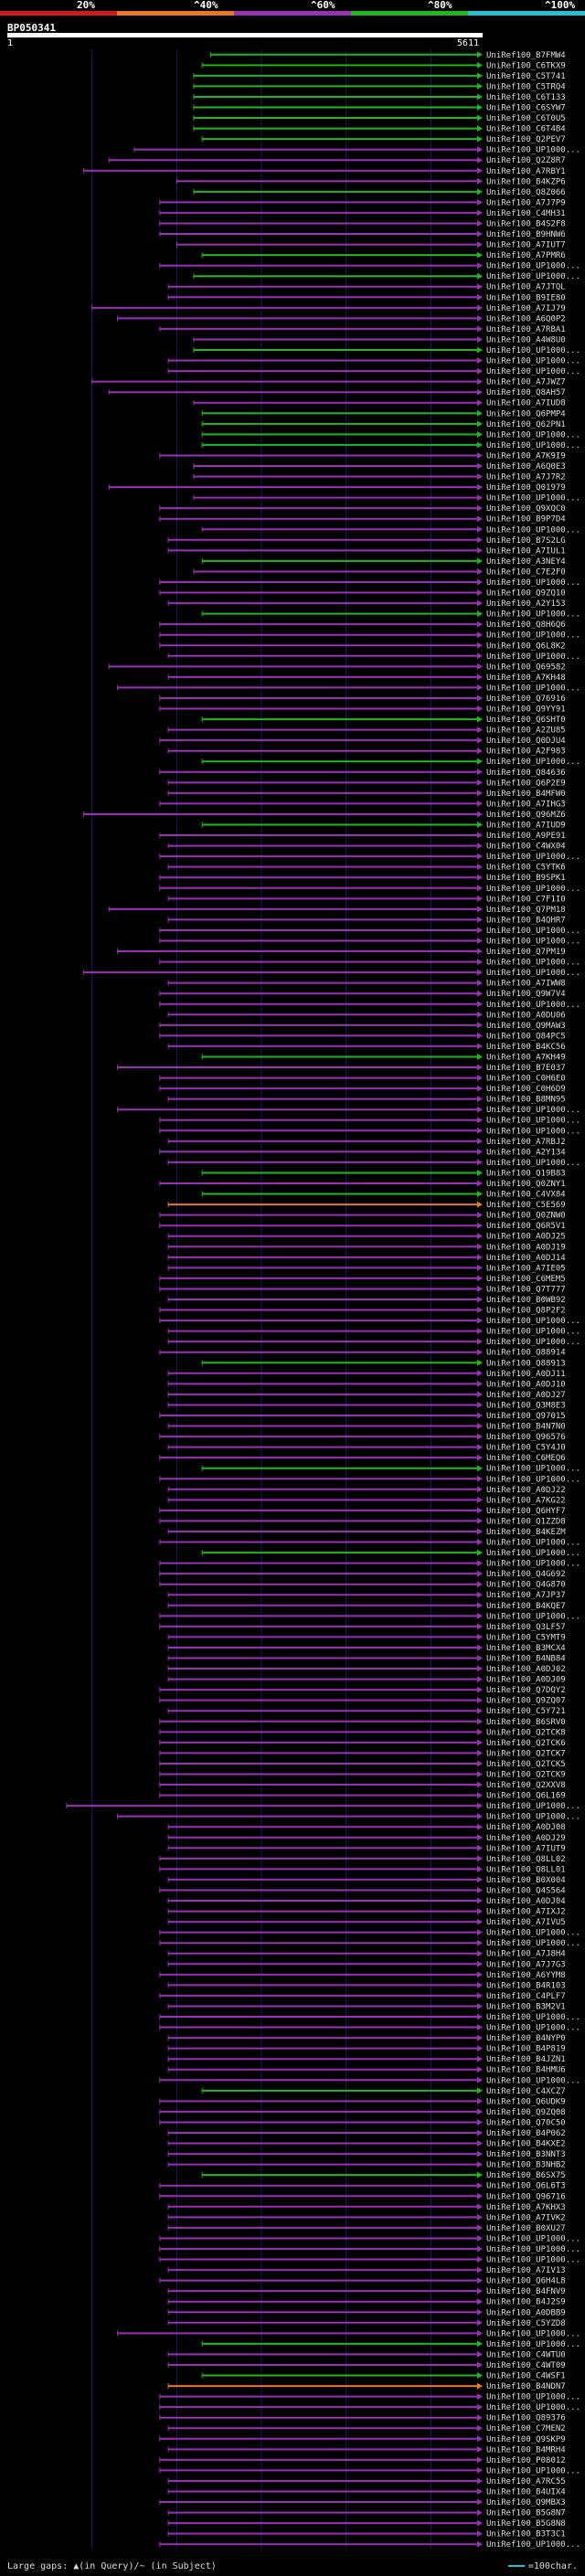 The image size is (585, 2576). I want to click on hit-row: UniRef100_A7PMR6, so click(384, 255).